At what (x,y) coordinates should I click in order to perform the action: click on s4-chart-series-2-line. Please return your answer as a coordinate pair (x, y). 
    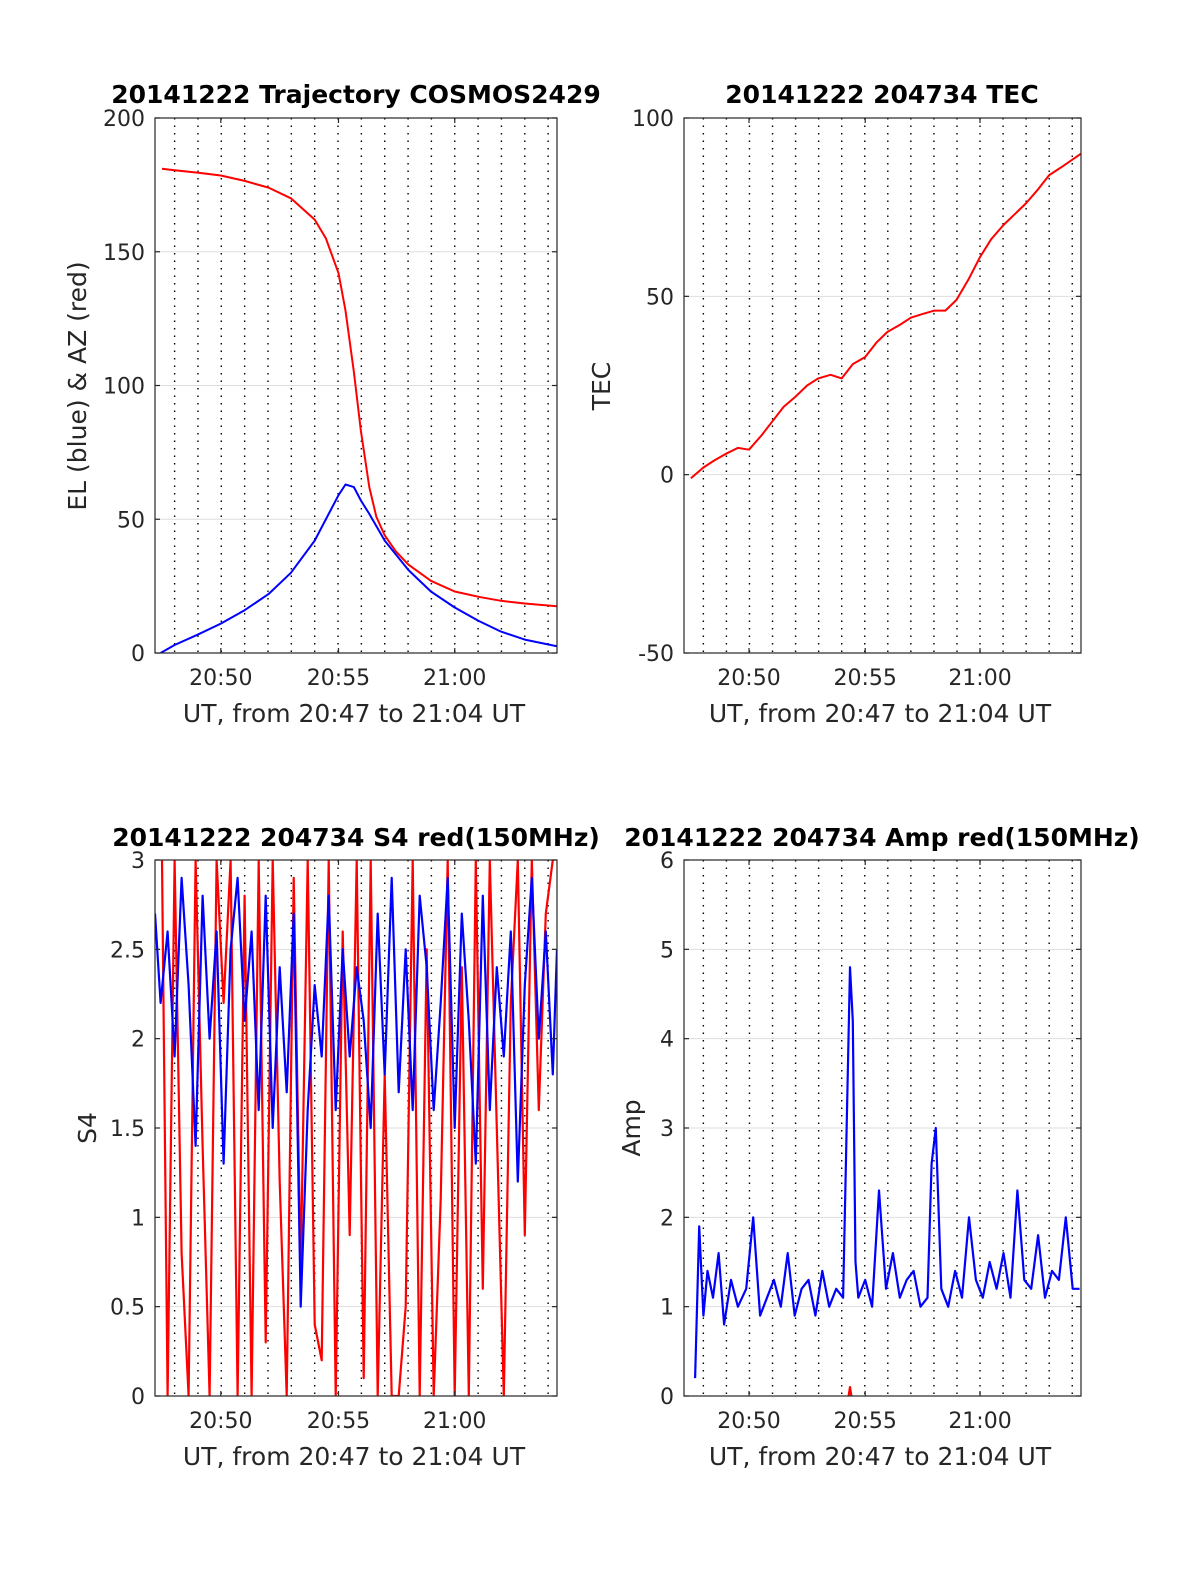
    Looking at the image, I should click on (356, 1092).